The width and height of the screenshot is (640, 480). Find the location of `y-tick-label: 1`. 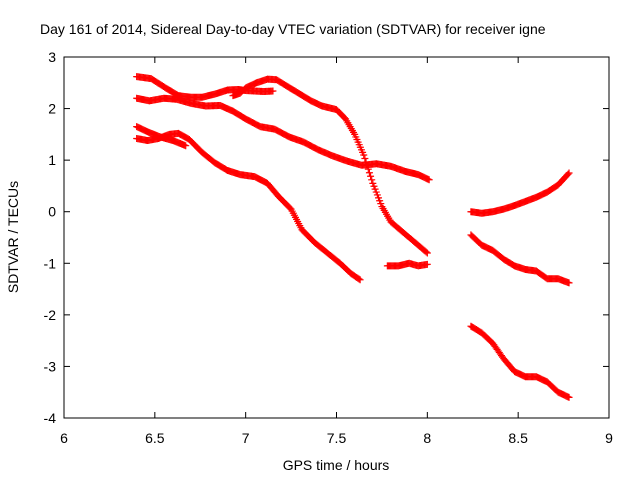

y-tick-label: 1 is located at coordinates (52, 160).